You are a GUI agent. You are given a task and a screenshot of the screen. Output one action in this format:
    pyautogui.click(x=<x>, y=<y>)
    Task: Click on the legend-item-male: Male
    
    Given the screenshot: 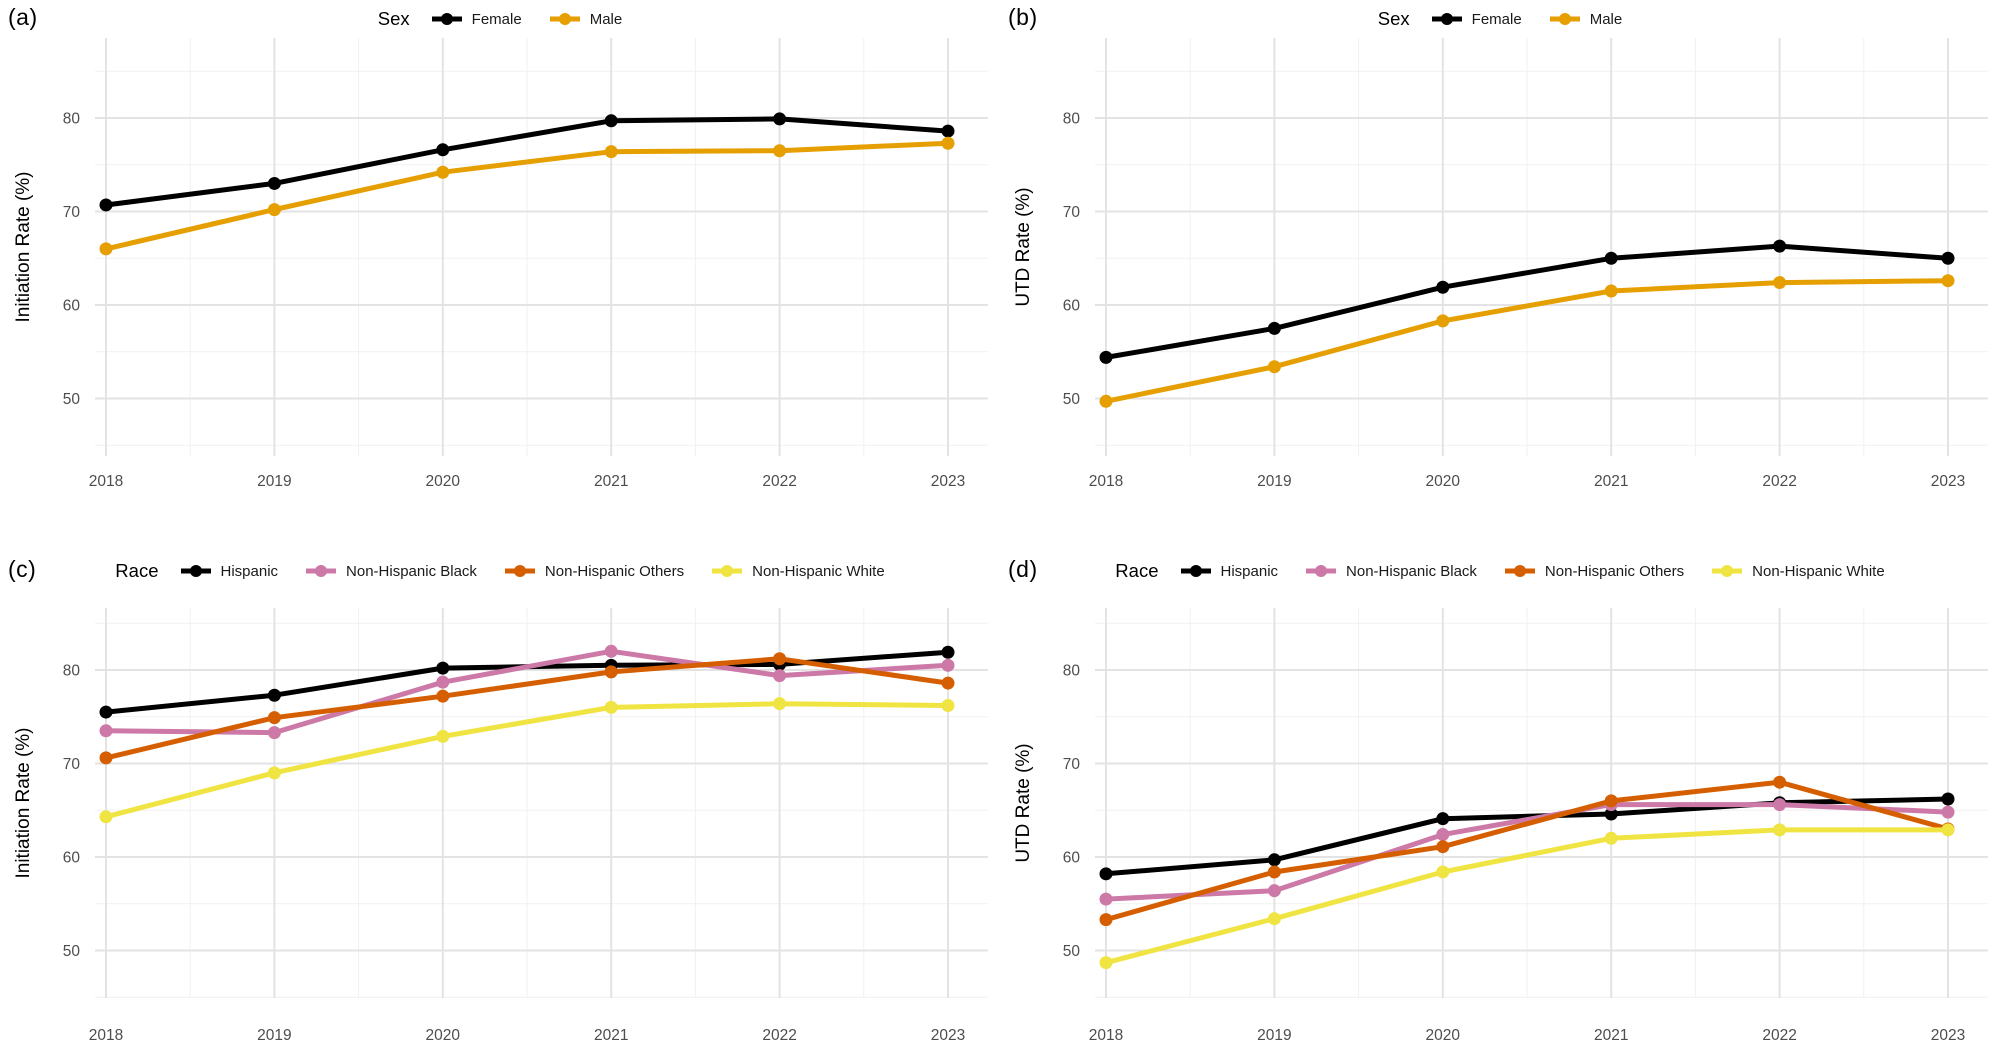 What is the action you would take?
    pyautogui.click(x=585, y=19)
    